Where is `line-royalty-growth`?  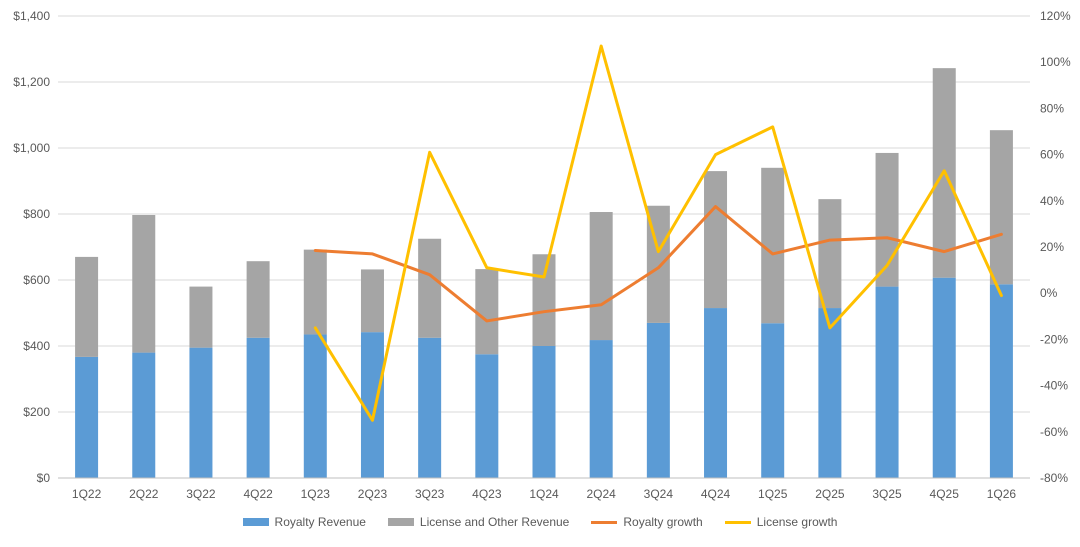
line-royalty-growth is located at coordinates (658, 264).